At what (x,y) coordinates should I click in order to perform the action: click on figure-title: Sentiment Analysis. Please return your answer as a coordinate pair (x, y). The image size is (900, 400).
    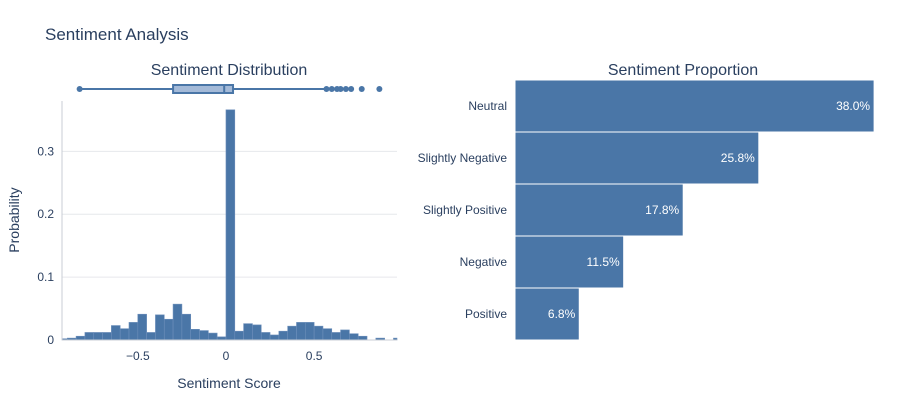
    Looking at the image, I should click on (117, 34).